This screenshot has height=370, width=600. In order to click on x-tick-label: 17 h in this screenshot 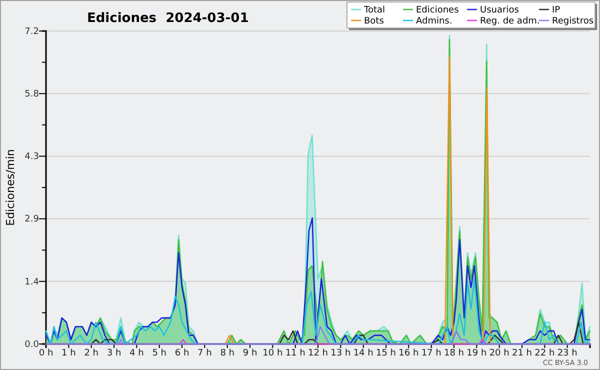, I will do `click(431, 353)`.